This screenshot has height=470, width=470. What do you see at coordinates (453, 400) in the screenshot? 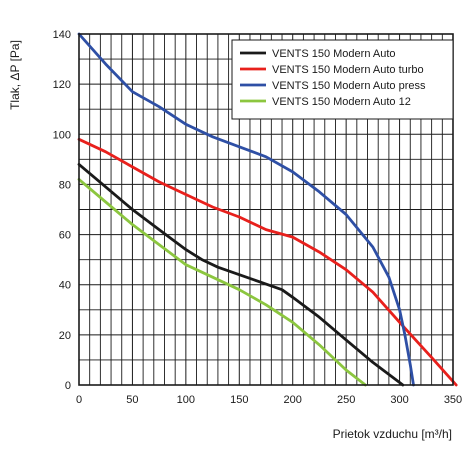
I see `x-tick-label: 350` at bounding box center [453, 400].